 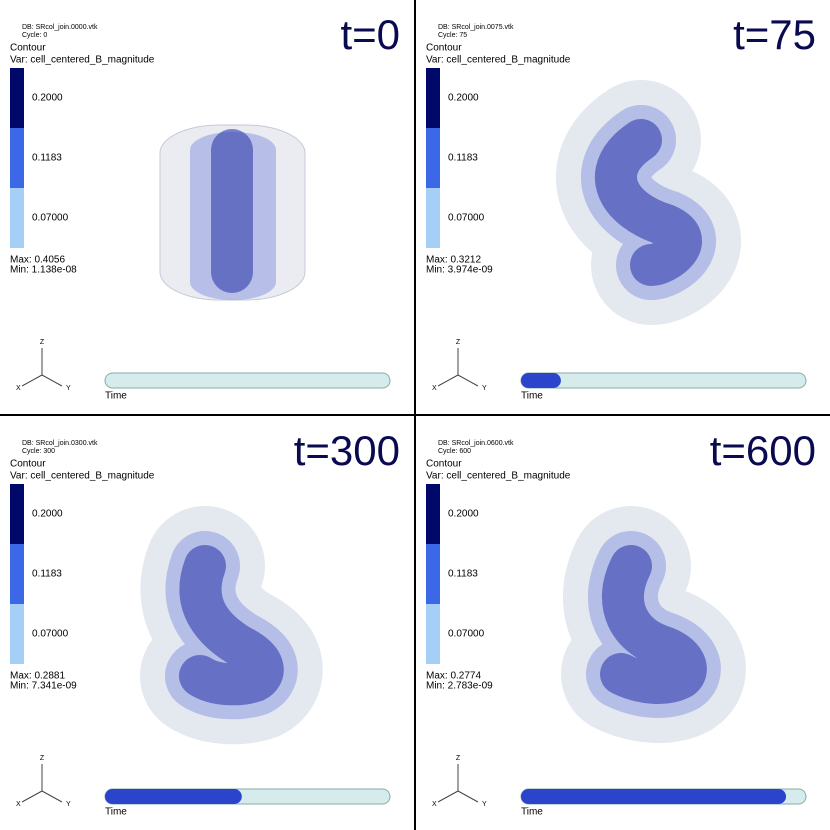 What do you see at coordinates (37, 676) in the screenshot?
I see `max-value: Max: 0.2881` at bounding box center [37, 676].